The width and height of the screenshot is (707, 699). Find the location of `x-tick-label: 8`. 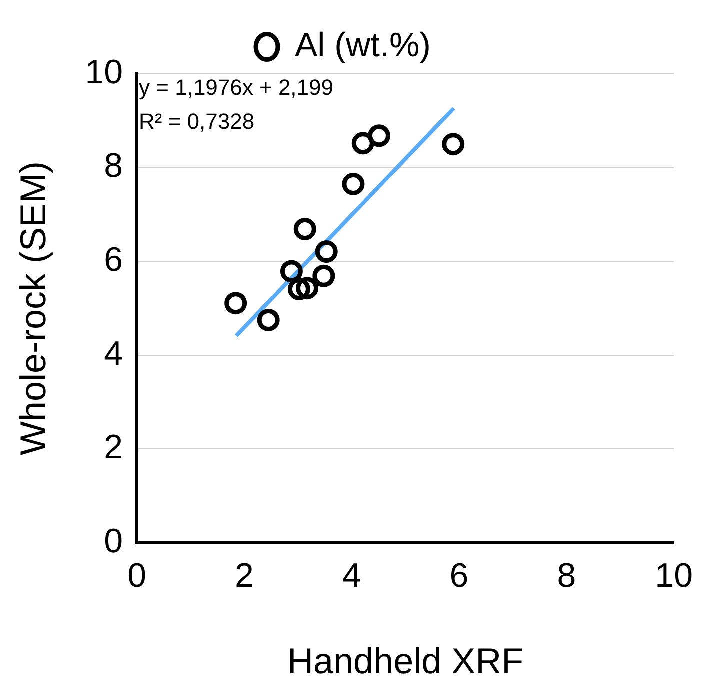

x-tick-label: 8 is located at coordinates (566, 575).